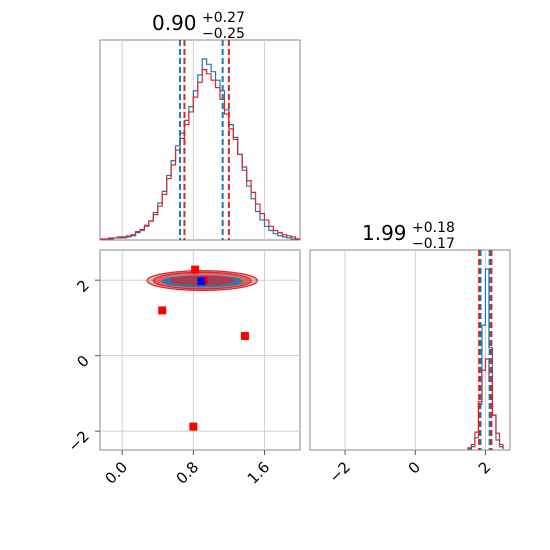  Describe the element at coordinates (414, 467) in the screenshot. I see `p1-xtick-label-1: 0` at that location.